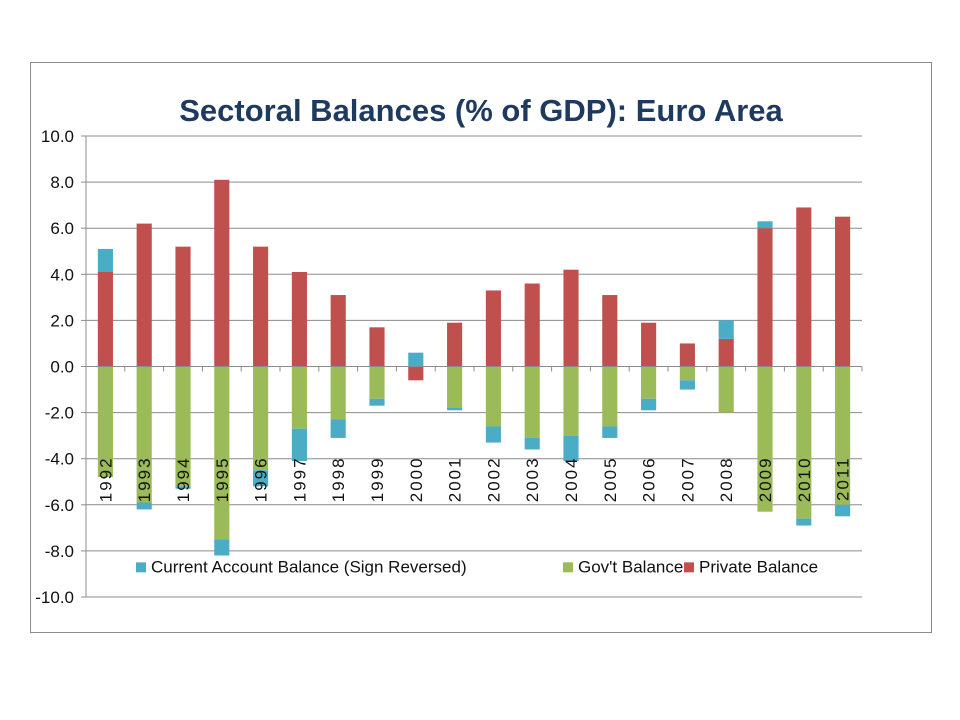 This screenshot has height=720, width=960. I want to click on bar-current-account-balance-sign-reversed-2004, so click(571, 448).